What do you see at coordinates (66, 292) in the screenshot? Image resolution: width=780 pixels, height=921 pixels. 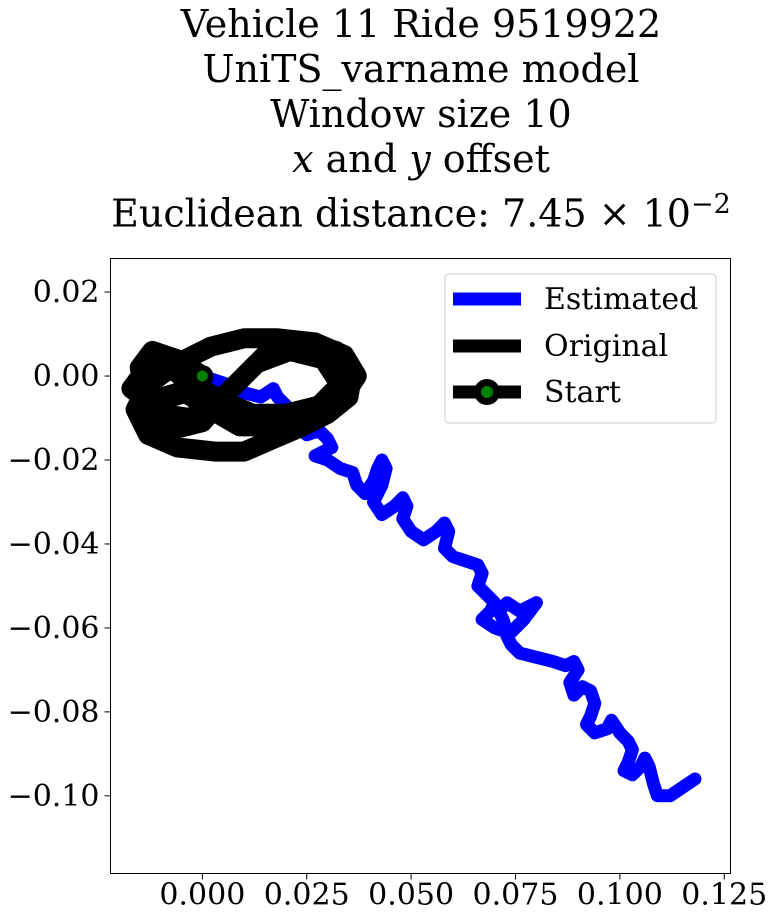 I see `y-tick-label: 0.02` at bounding box center [66, 292].